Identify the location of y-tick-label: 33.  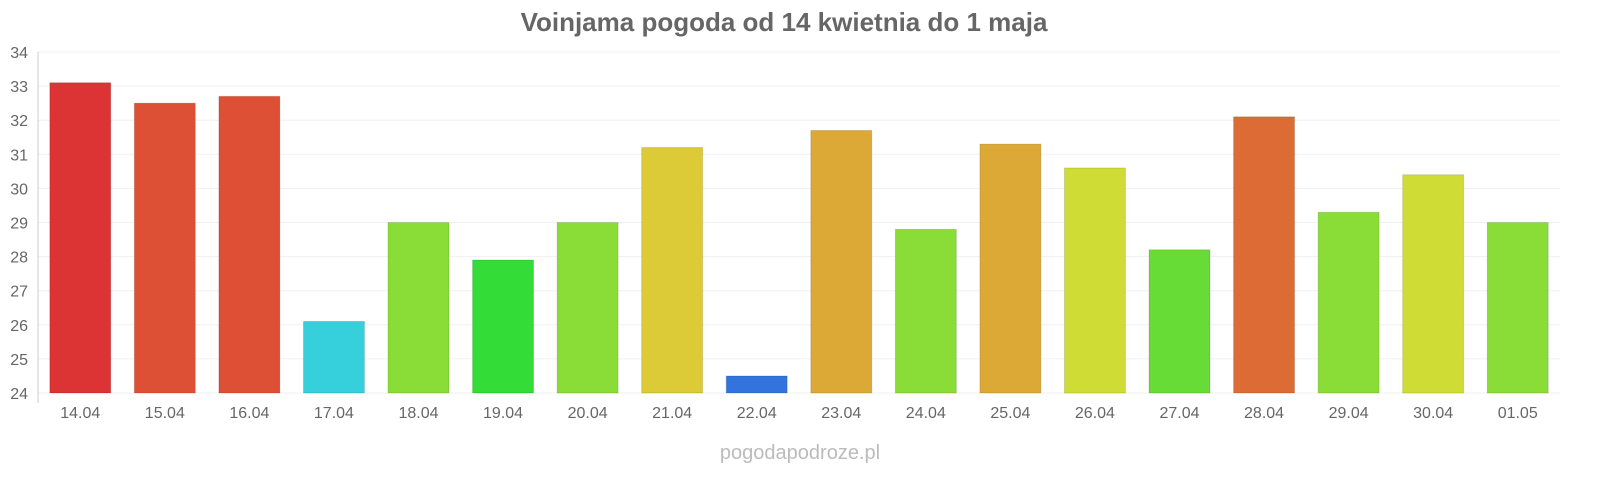
(19, 87).